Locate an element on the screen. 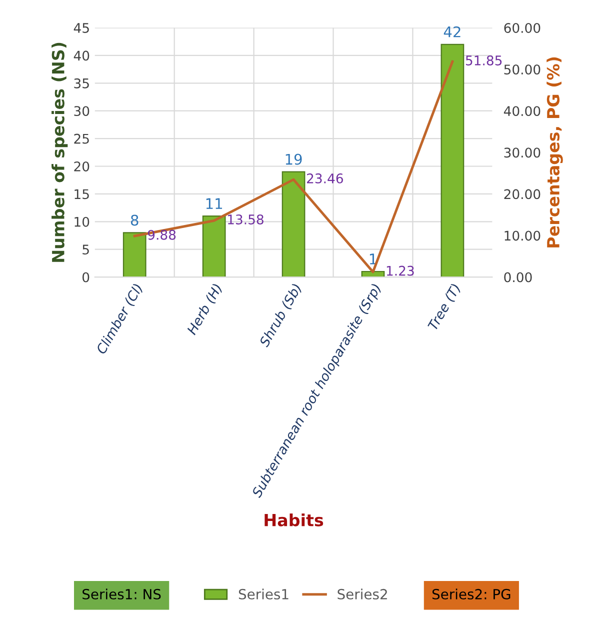 The image size is (593, 617). y2-tick-label: 20.00 is located at coordinates (522, 194).